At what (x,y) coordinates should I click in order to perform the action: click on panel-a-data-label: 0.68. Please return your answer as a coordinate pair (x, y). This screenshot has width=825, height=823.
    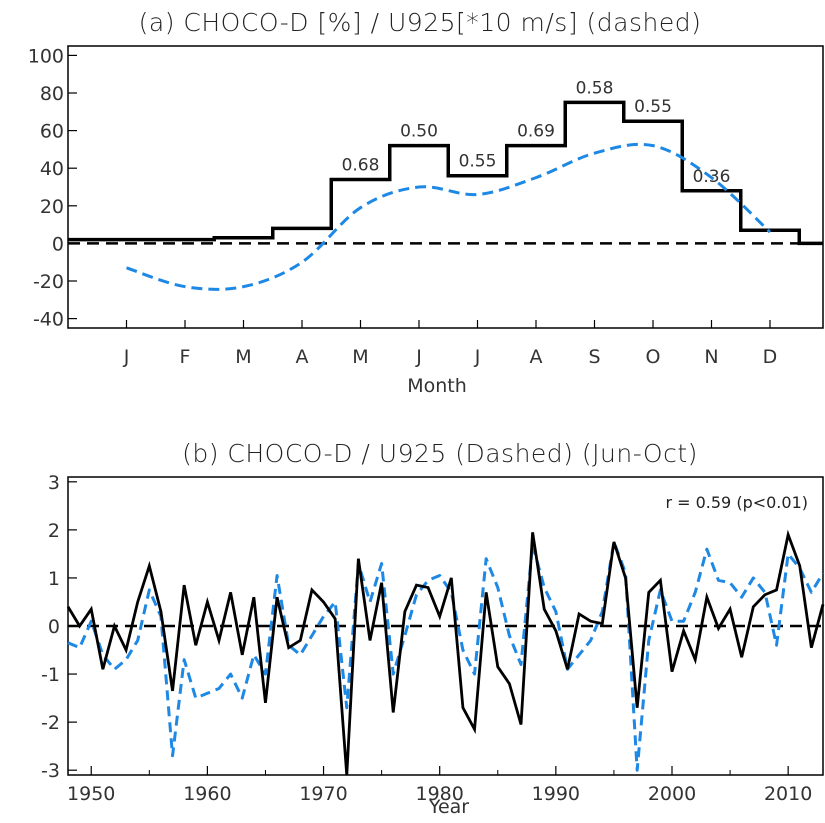
    Looking at the image, I should click on (361, 165).